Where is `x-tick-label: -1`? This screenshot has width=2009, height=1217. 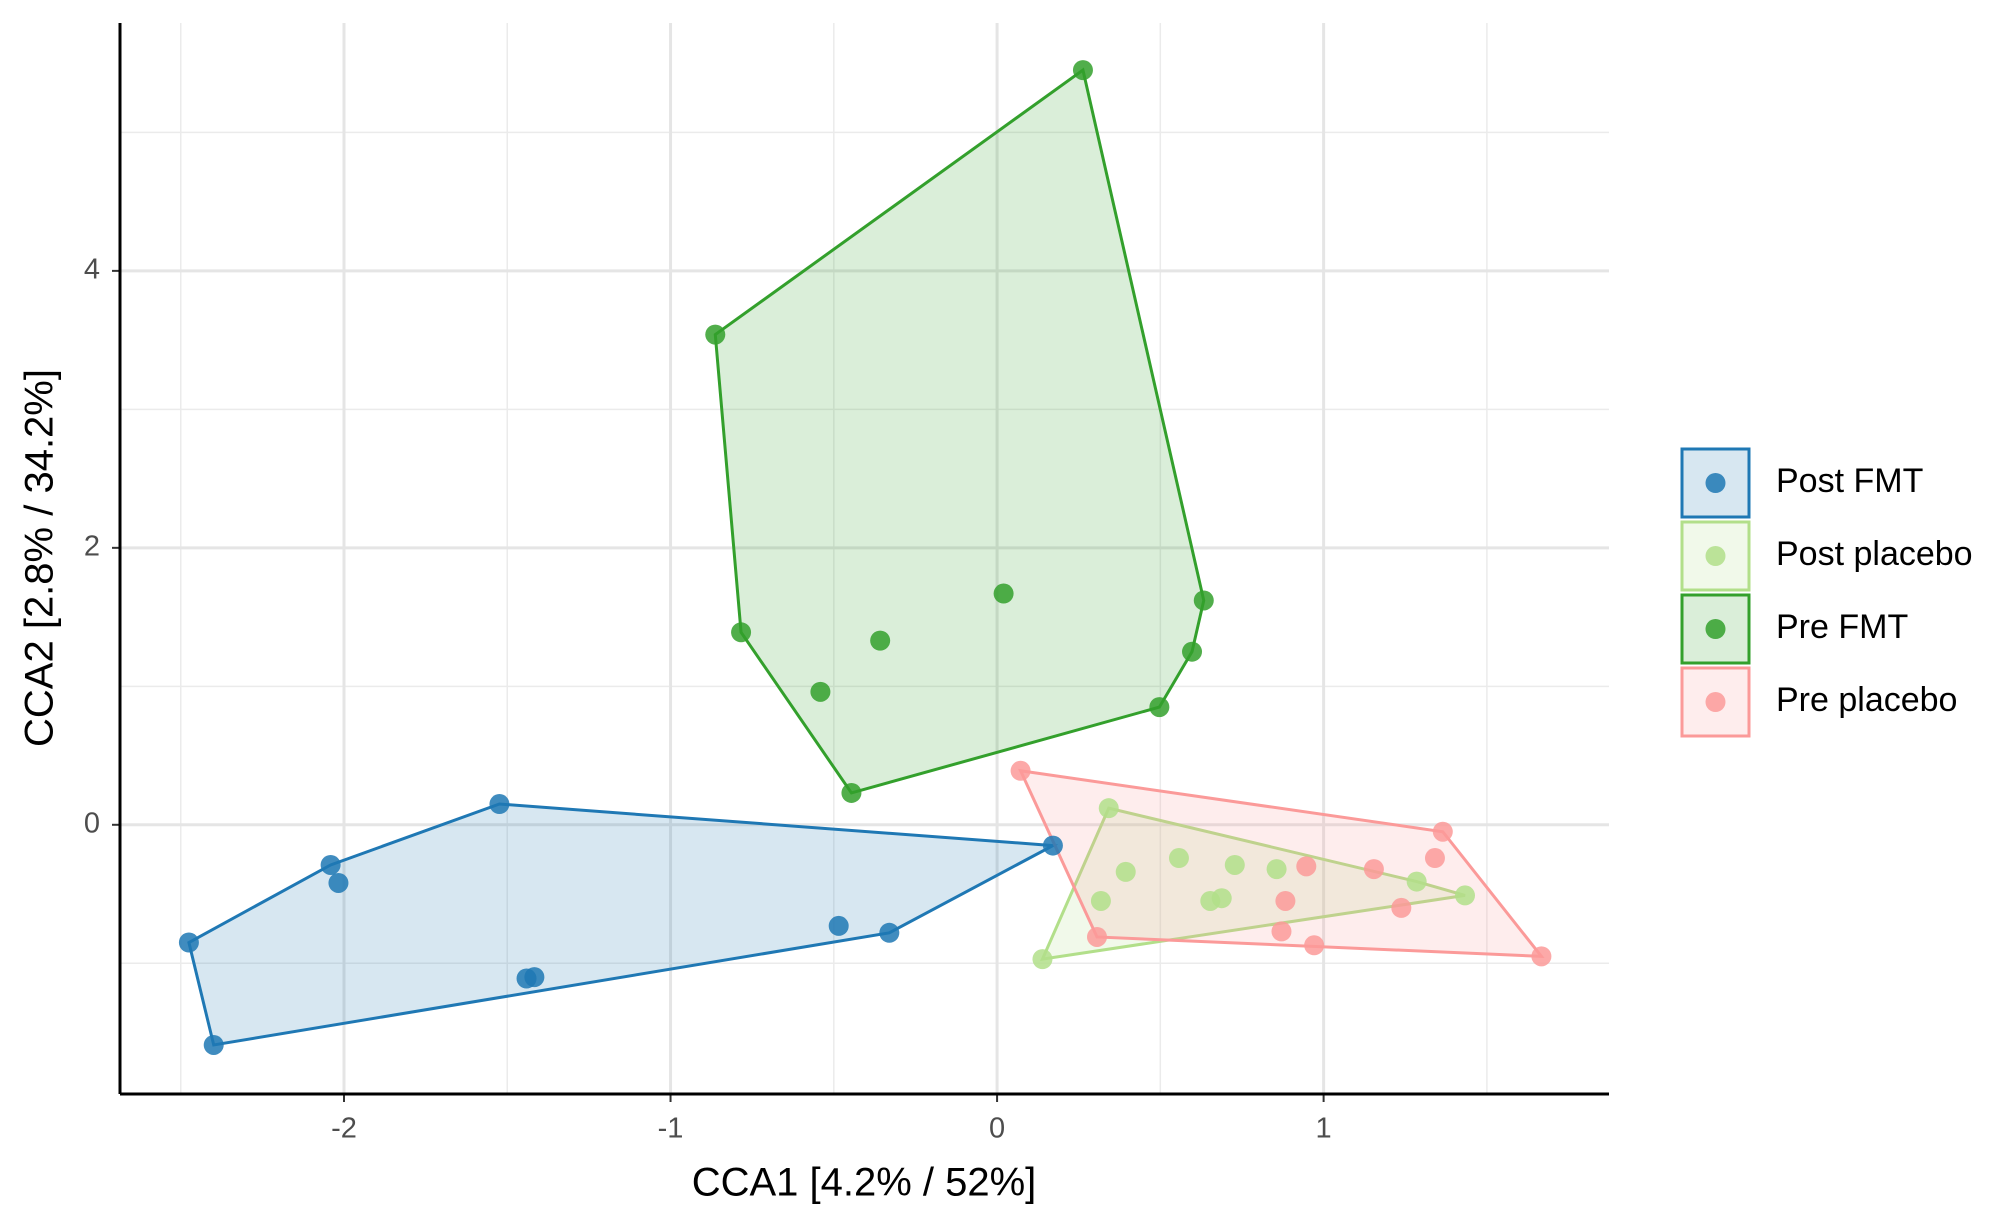
x-tick-label: -1 is located at coordinates (671, 1129).